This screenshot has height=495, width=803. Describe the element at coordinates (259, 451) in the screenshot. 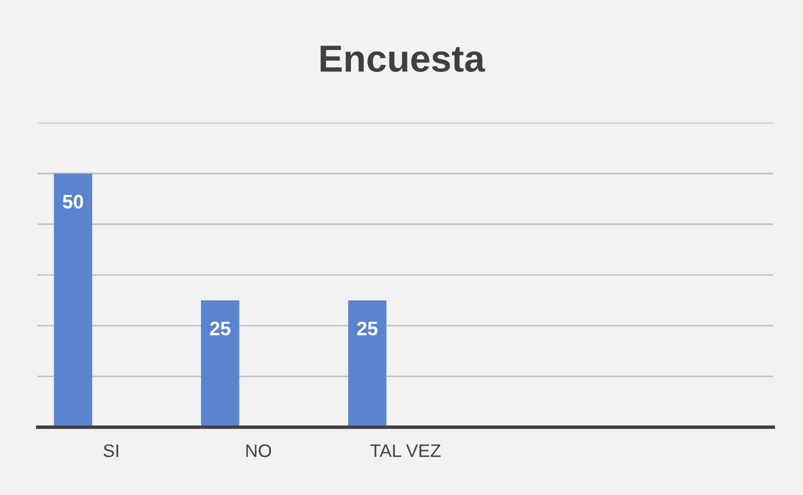

I see `x-tick-label: NO` at that location.